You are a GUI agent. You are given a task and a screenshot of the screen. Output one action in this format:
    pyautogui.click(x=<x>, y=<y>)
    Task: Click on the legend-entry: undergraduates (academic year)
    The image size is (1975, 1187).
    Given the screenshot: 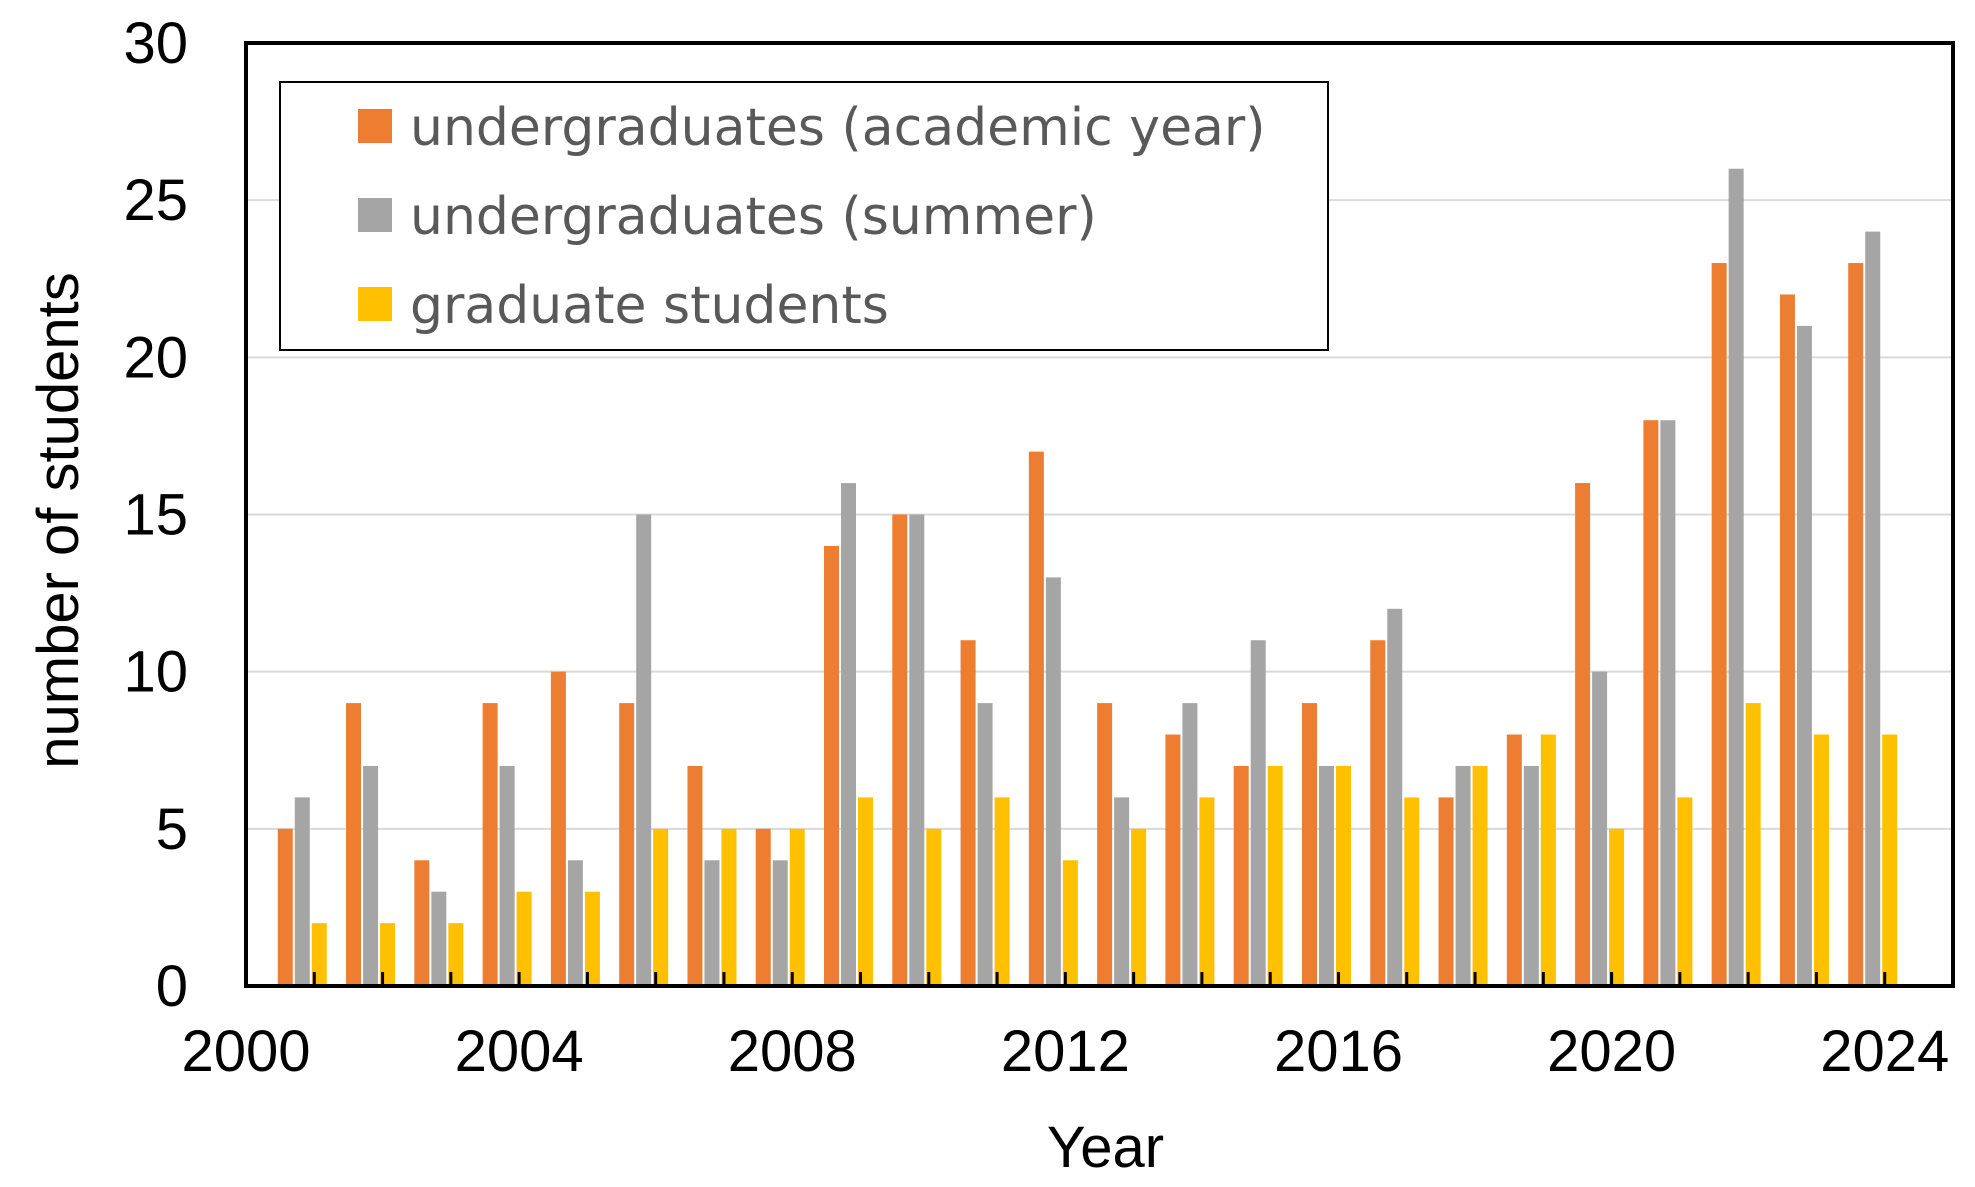 What is the action you would take?
    pyautogui.click(x=812, y=128)
    